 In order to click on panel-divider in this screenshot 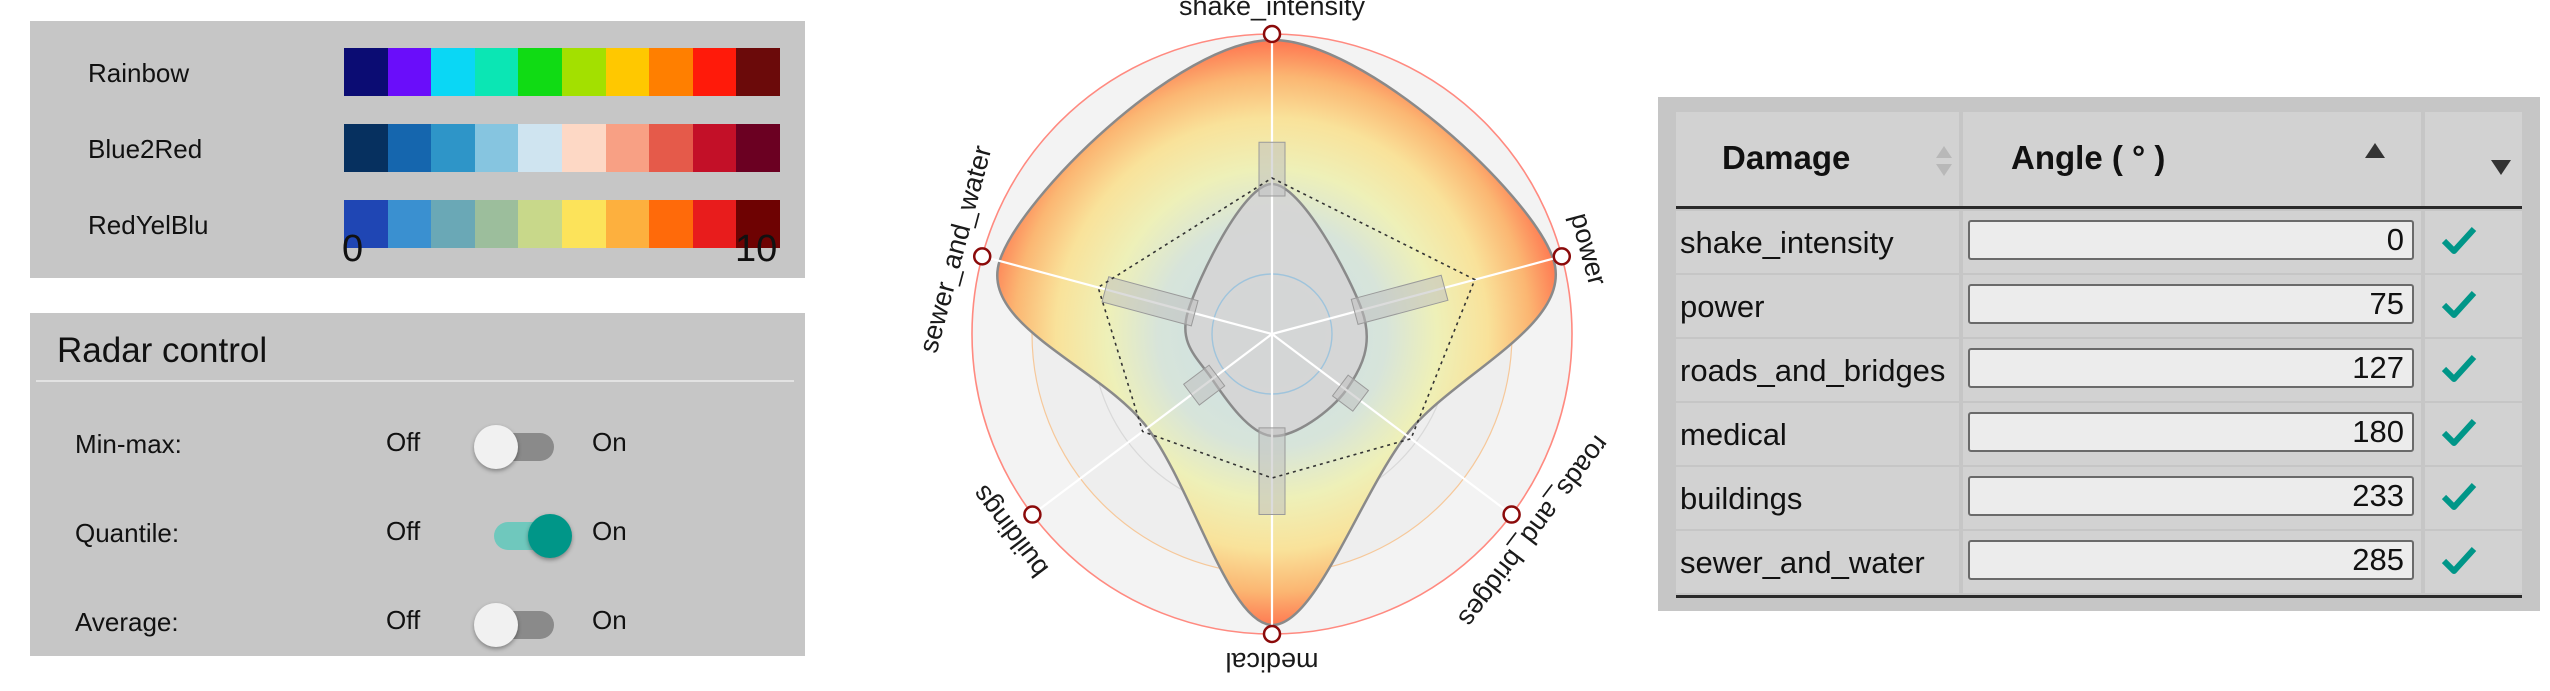, I will do `click(415, 381)`.